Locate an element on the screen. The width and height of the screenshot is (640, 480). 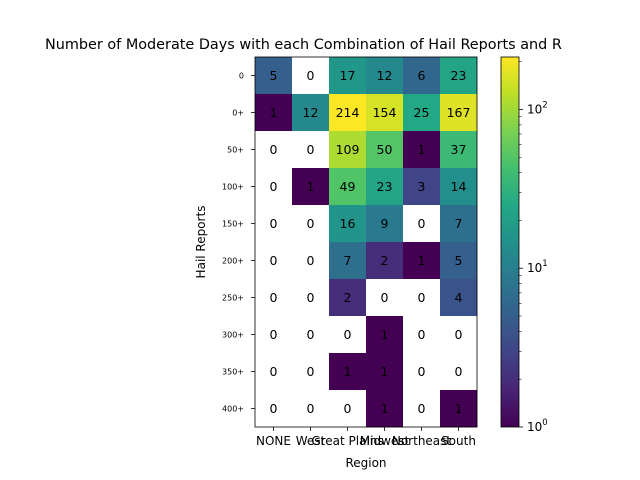
cell-value-label: 6 is located at coordinates (422, 75).